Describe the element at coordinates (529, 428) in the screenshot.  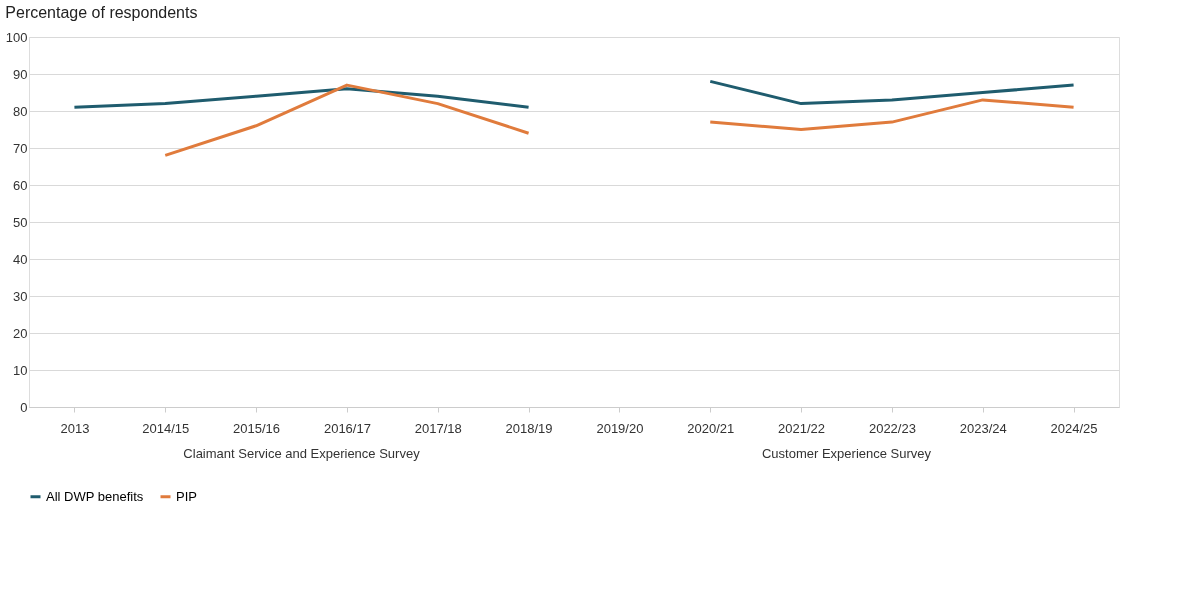
I see `x-tick-label: 2018/19` at that location.